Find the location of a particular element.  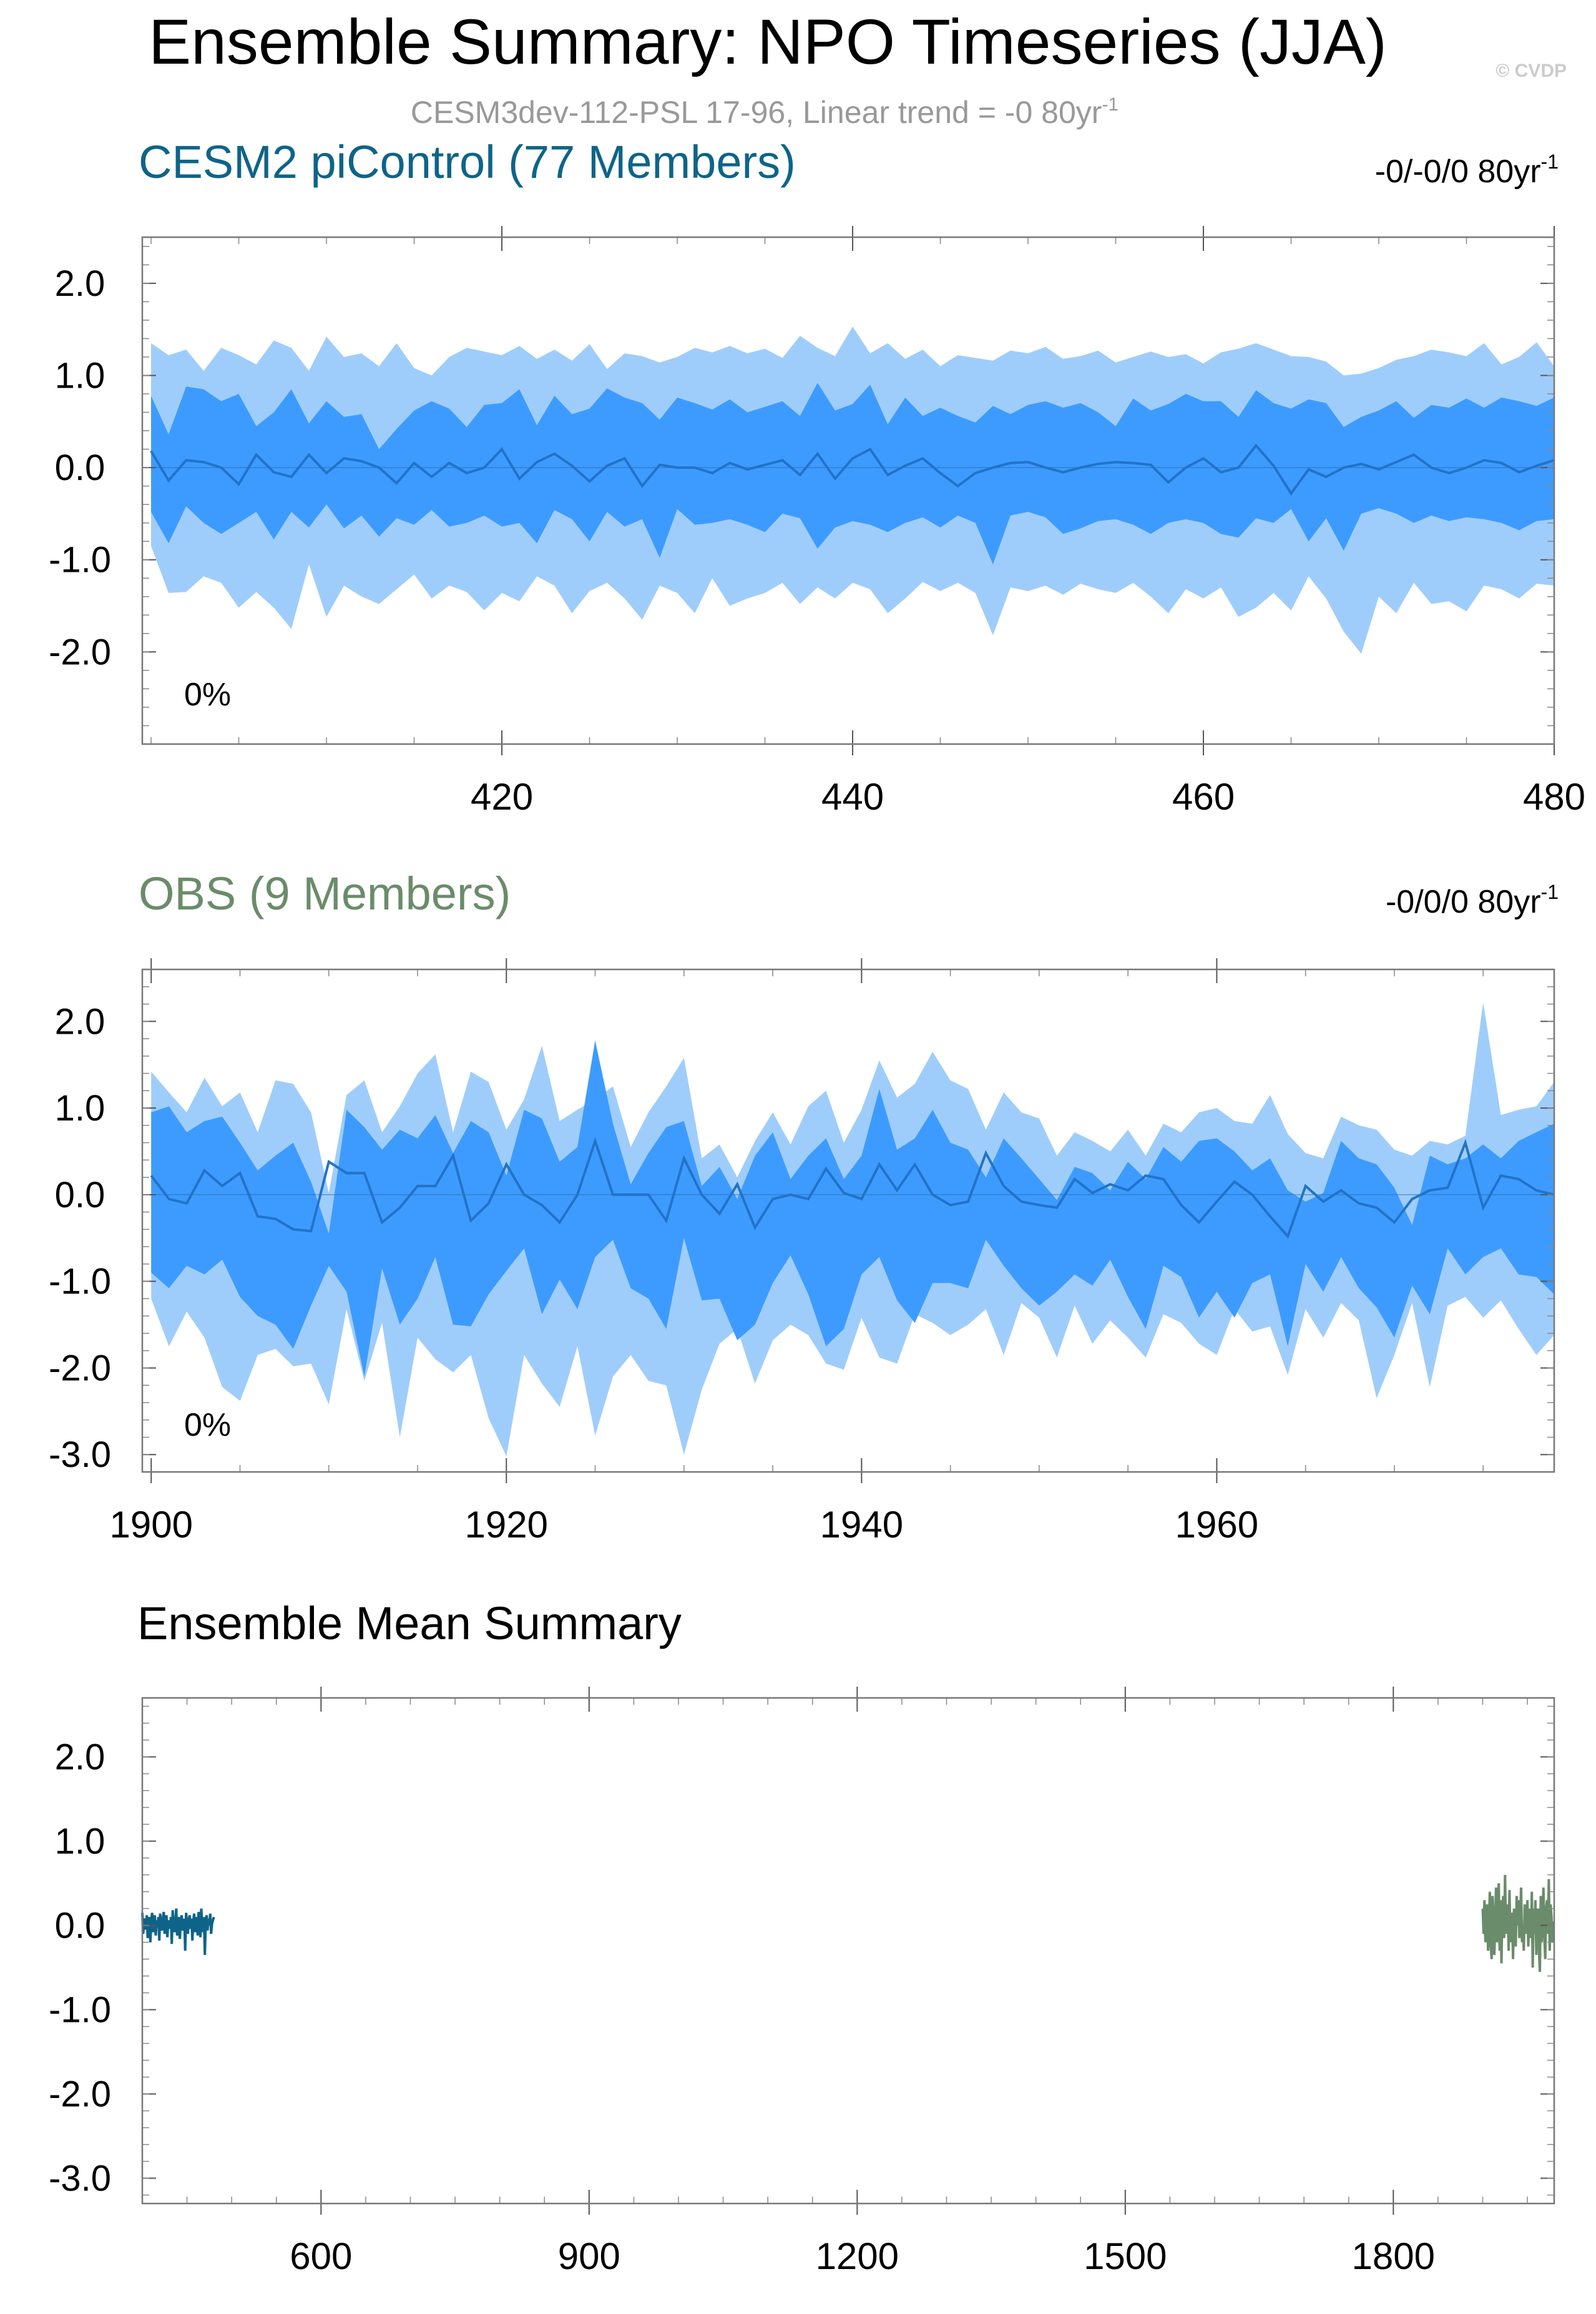

cesm-trend-text: -0/-0/0 80yr is located at coordinates (1458, 172).